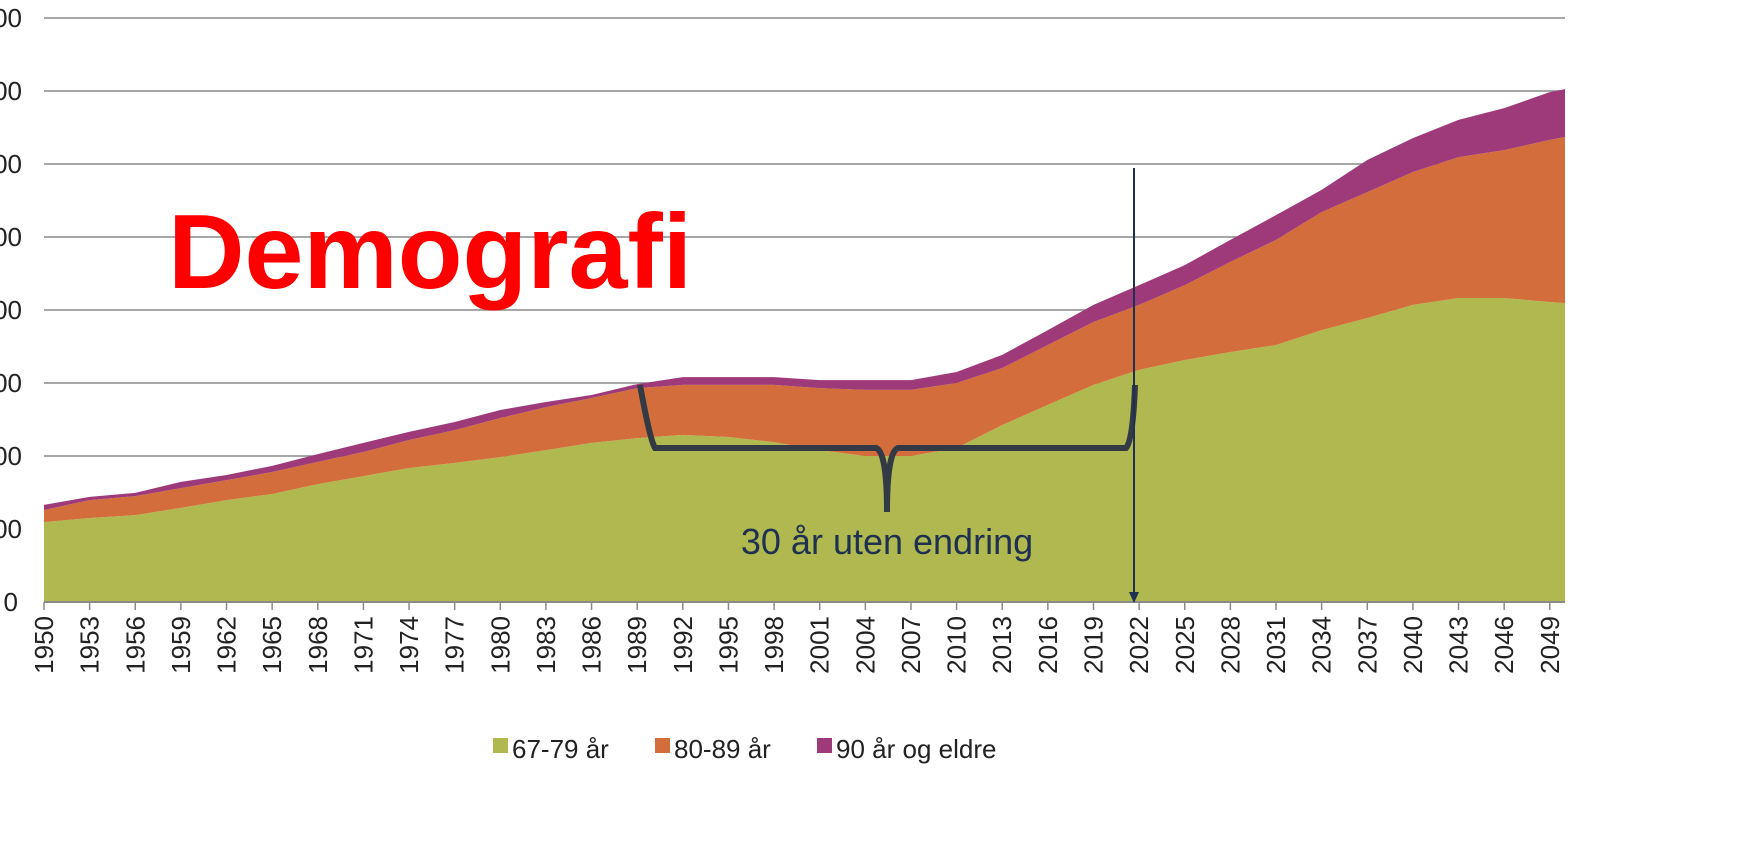 The height and width of the screenshot is (854, 1749). What do you see at coordinates (1504, 645) in the screenshot?
I see `x-tick-label: 2046` at bounding box center [1504, 645].